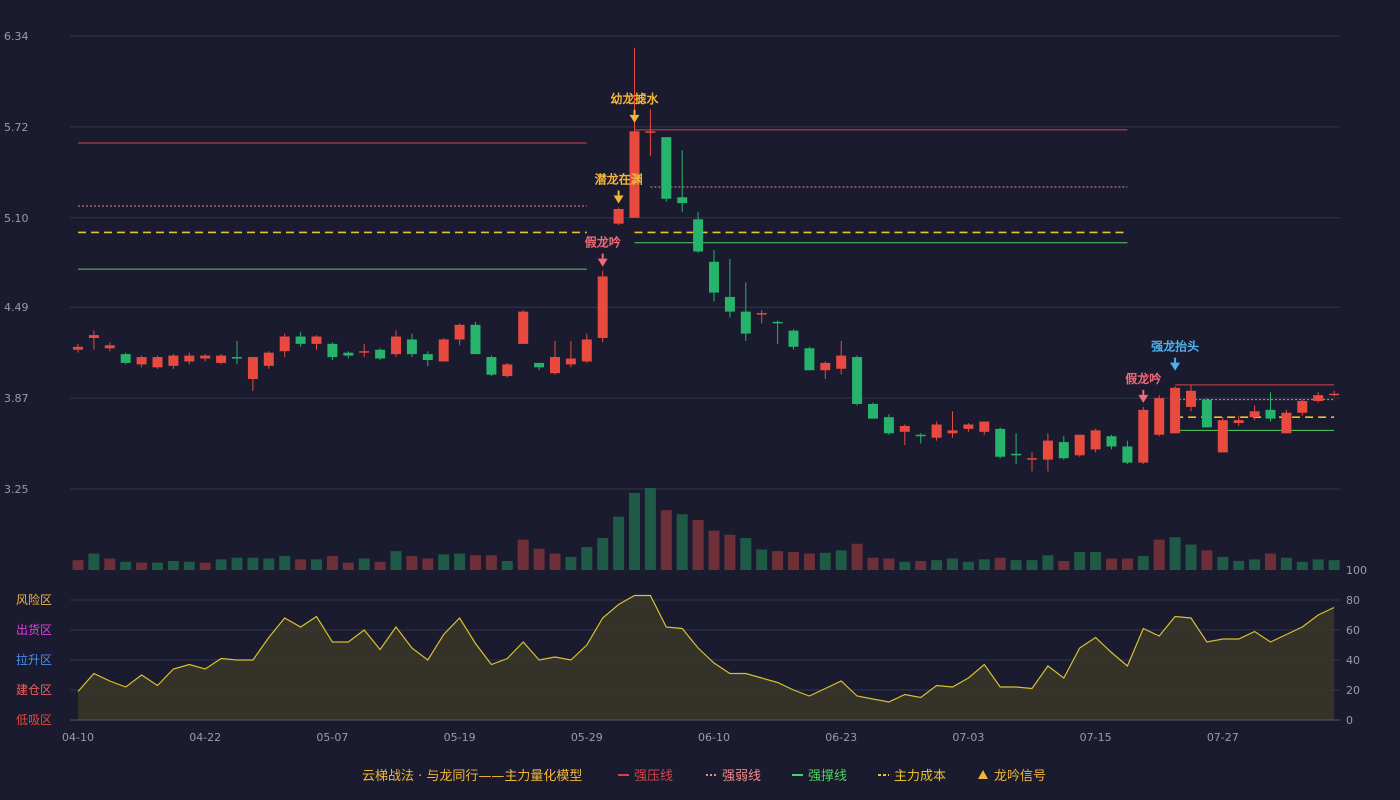 This screenshot has height=800, width=1400. What do you see at coordinates (1353, 690) in the screenshot?
I see `osc-tick-label: 20` at bounding box center [1353, 690].